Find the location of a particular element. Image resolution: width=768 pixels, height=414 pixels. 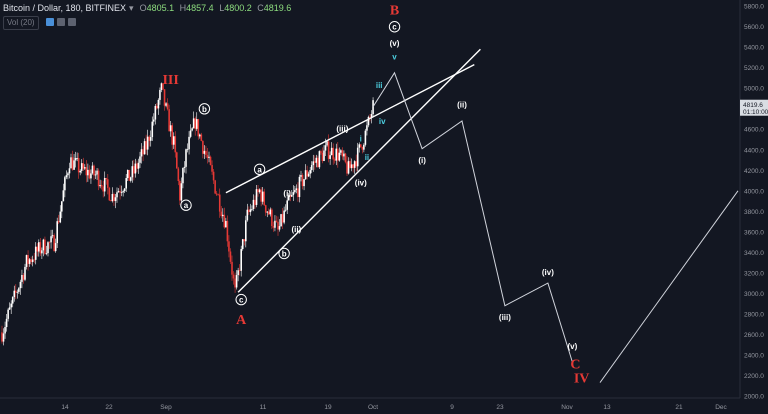

volume-indicator: Vol (20) is located at coordinates (39, 23).